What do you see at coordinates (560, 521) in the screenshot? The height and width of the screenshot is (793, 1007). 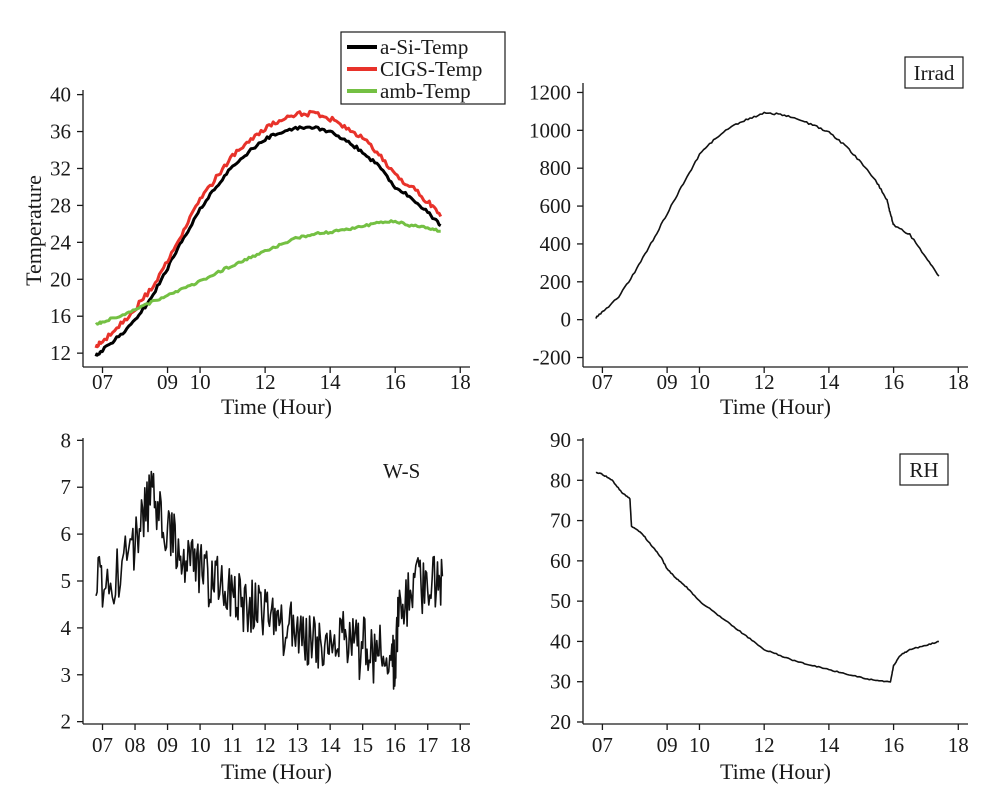 I see `y-tick-label: 70` at bounding box center [560, 521].